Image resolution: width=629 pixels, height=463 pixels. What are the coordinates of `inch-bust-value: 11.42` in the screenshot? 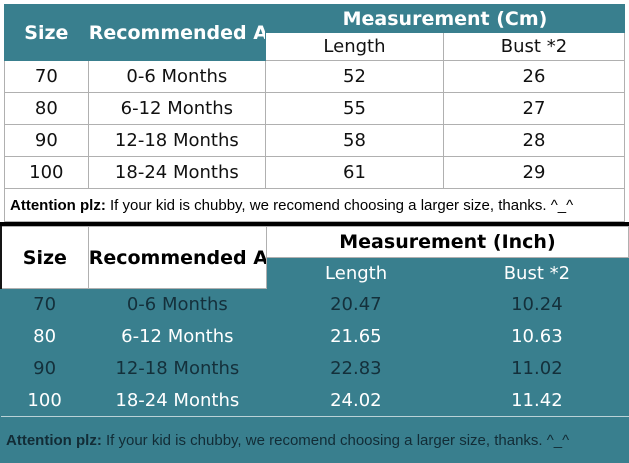 It's located at (537, 400).